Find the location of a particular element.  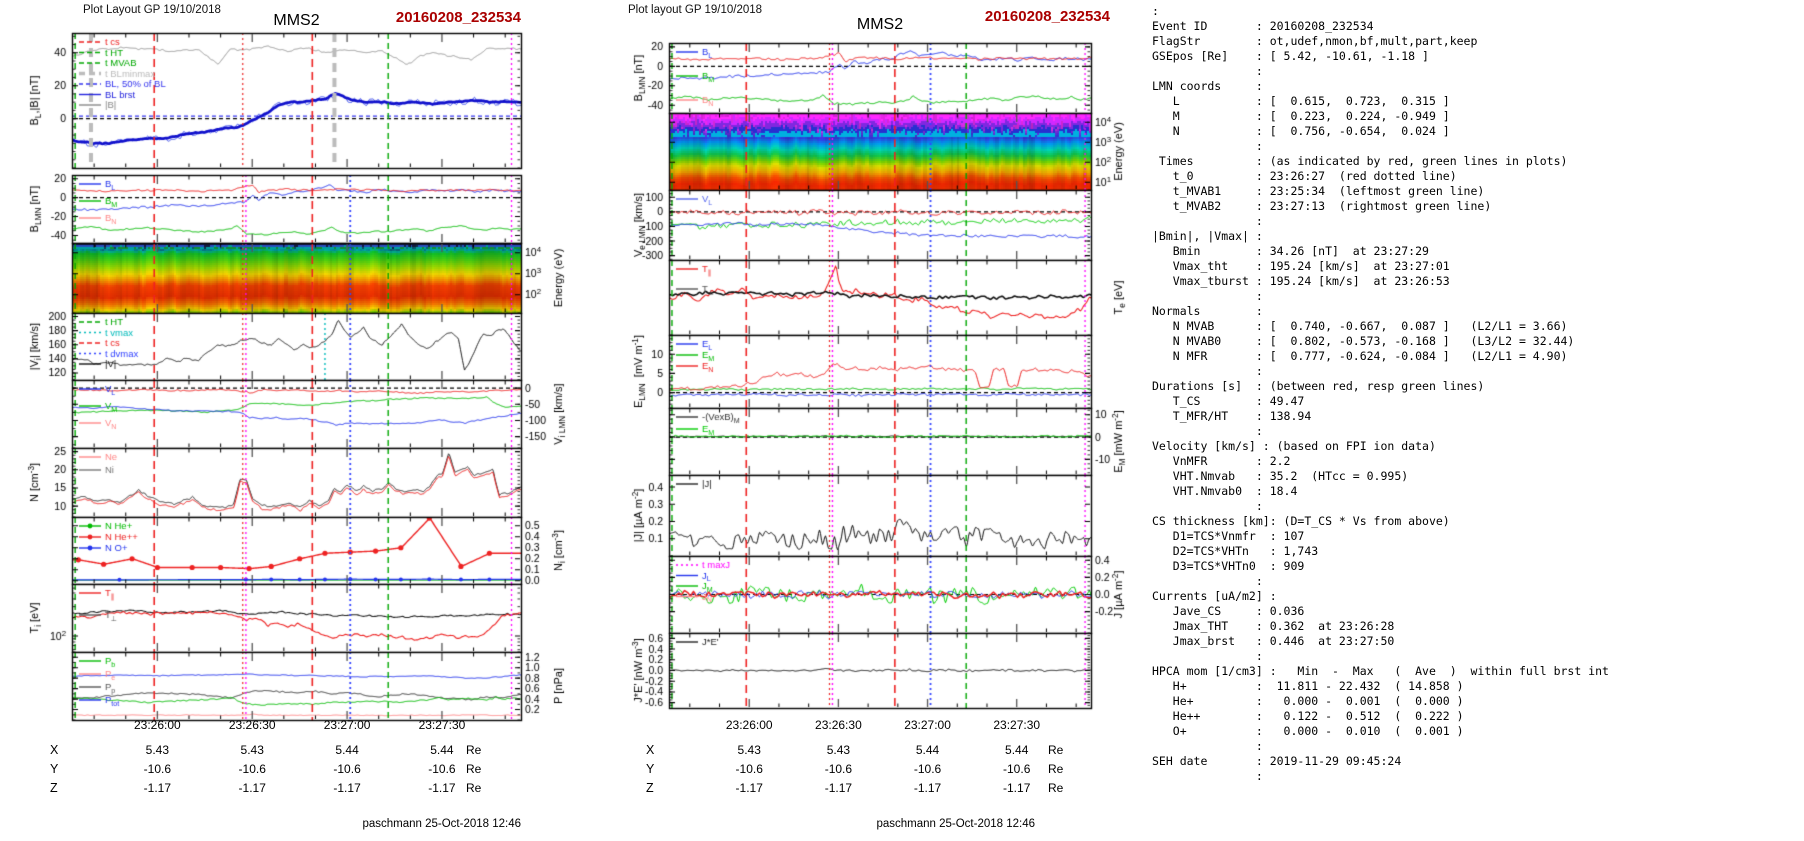

coord-row-label: Z is located at coordinates (650, 788).